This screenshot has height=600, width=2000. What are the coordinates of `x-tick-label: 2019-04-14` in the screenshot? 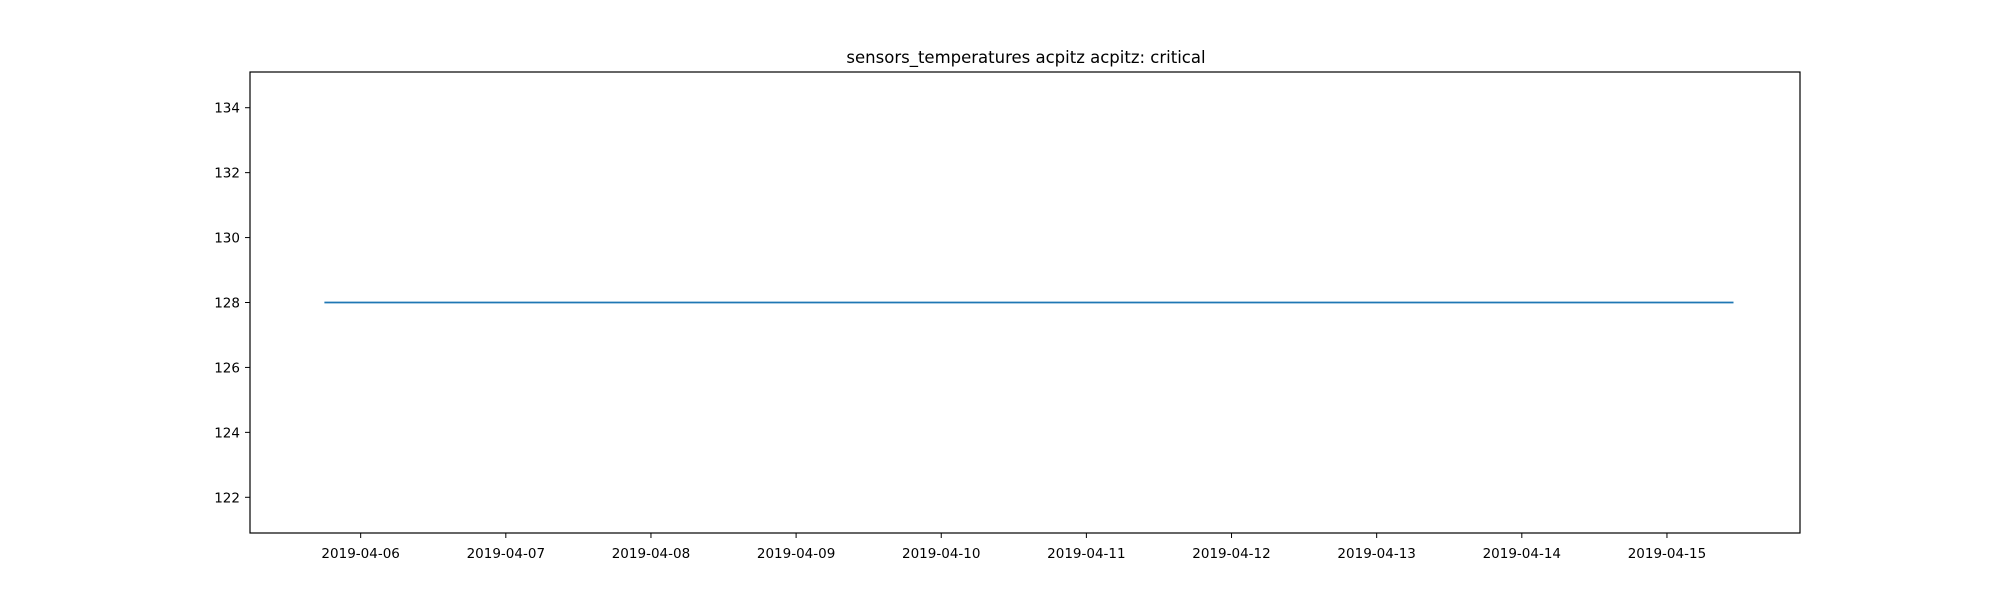 It's located at (1522, 554).